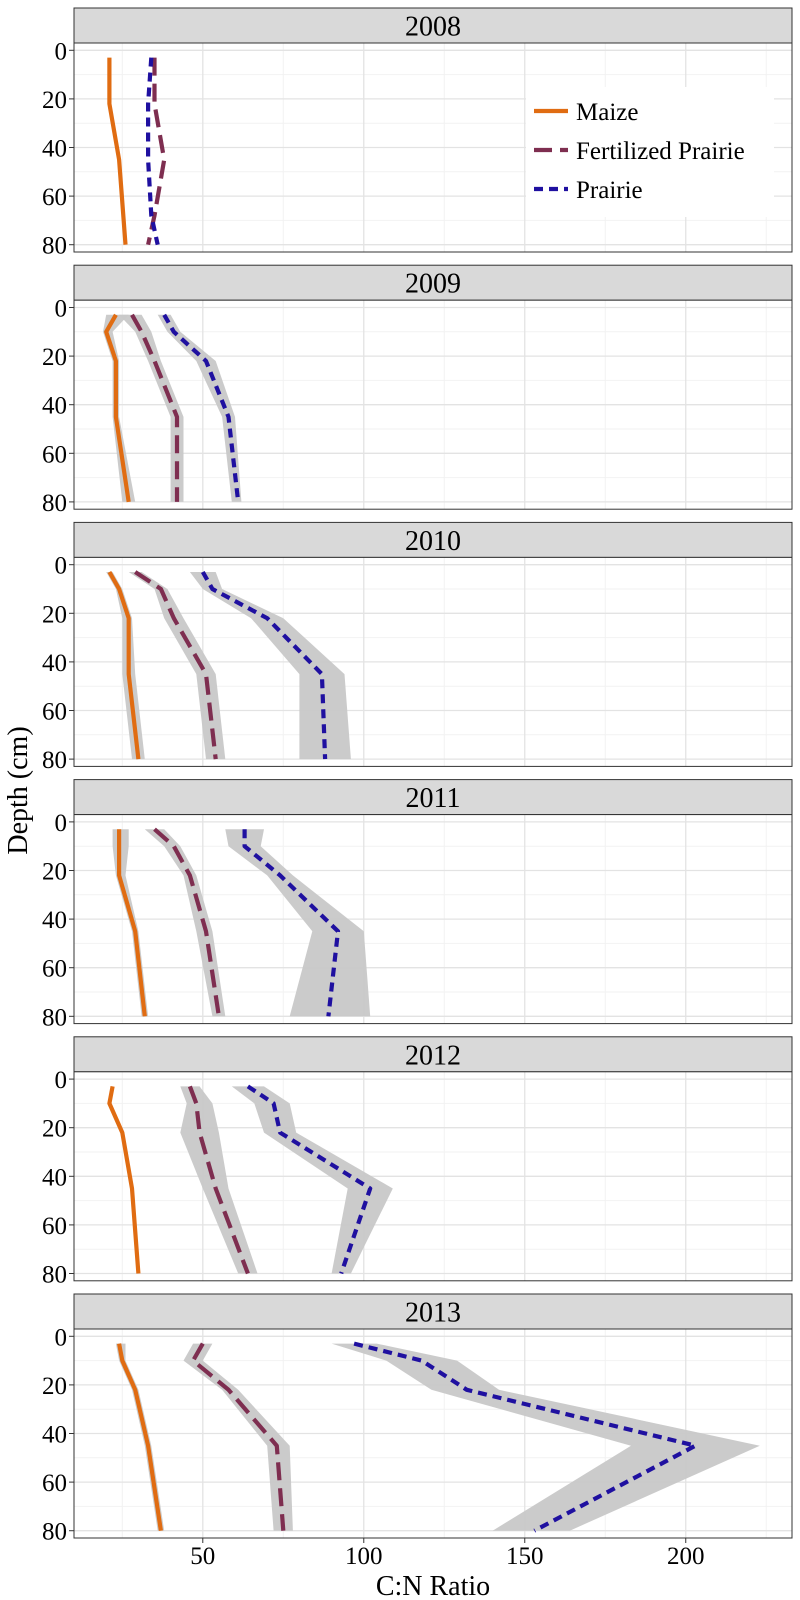  What do you see at coordinates (525, 1556) in the screenshot?
I see `x-tick-label: 150` at bounding box center [525, 1556].